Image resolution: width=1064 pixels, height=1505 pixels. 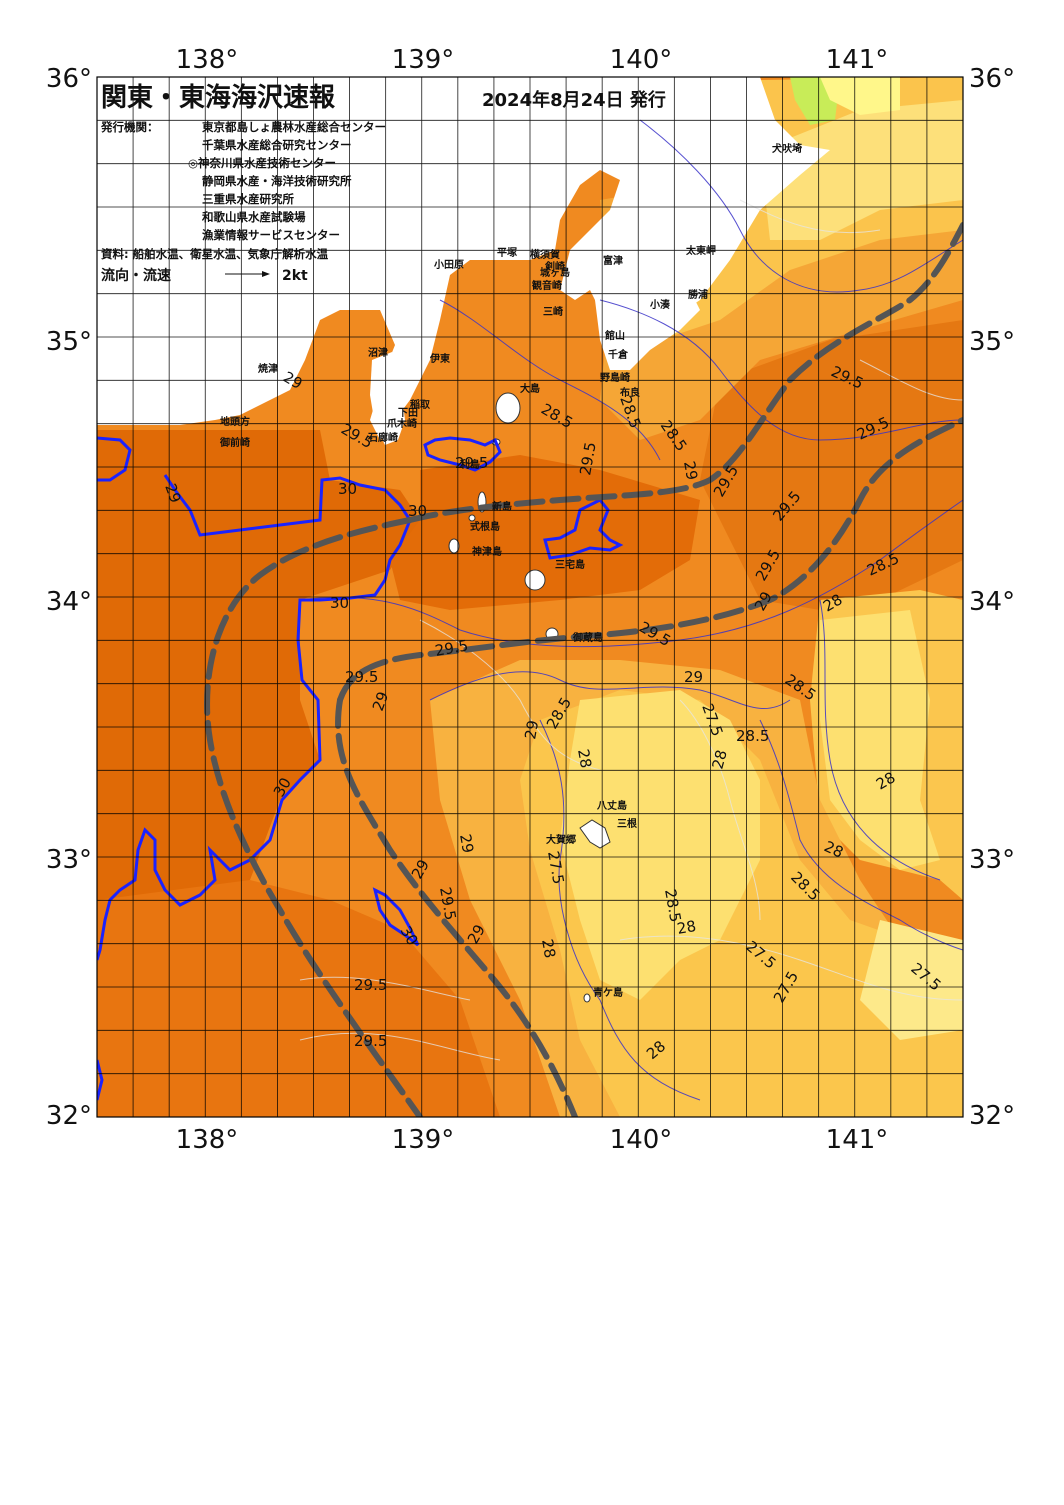 What do you see at coordinates (660, 304) in the screenshot?
I see `place-label: 小湊` at bounding box center [660, 304].